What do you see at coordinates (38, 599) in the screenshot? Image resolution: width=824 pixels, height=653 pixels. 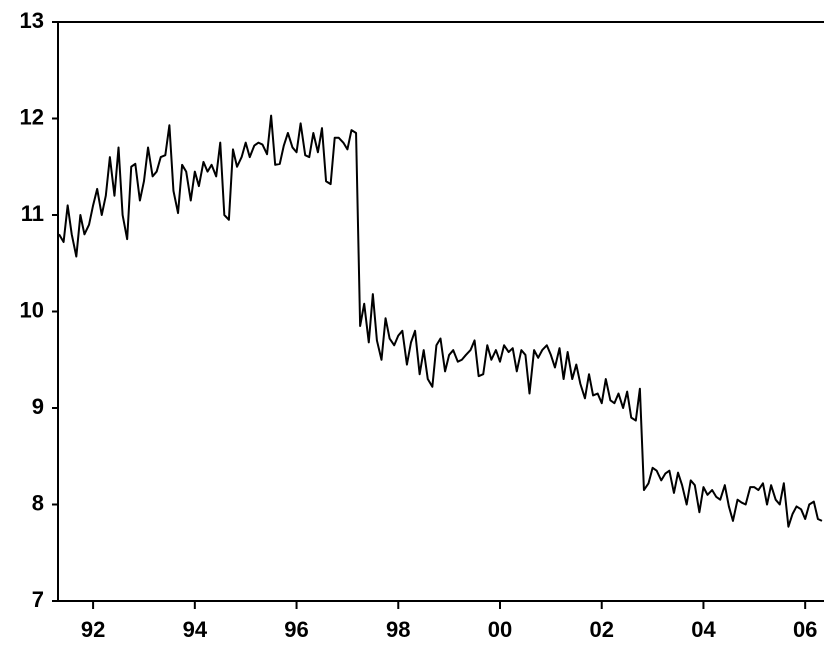 I see `y-tick-label: 7` at bounding box center [38, 599].